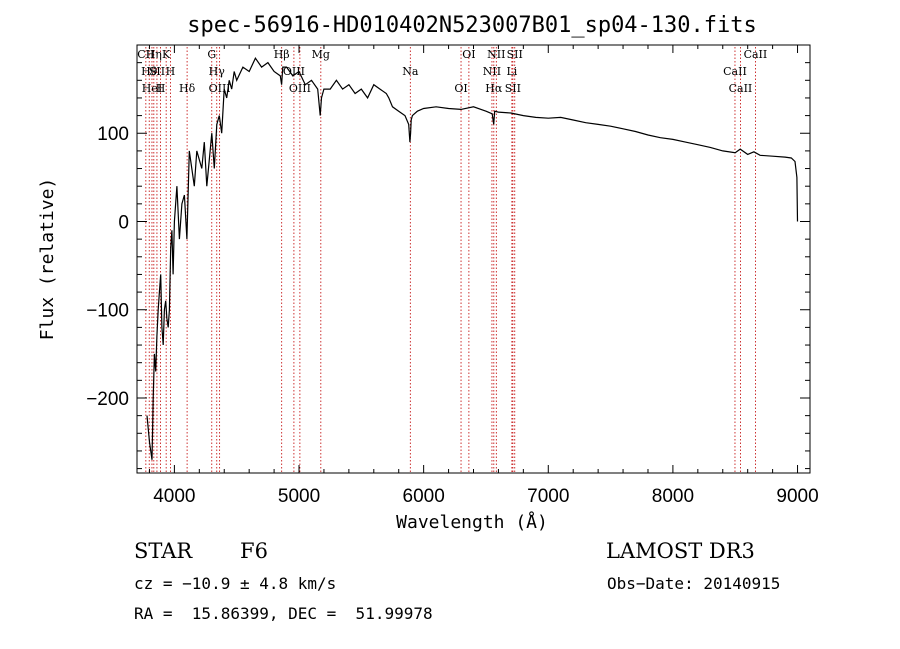 The width and height of the screenshot is (900, 649). I want to click on line-label-14: OIII, so click(300, 88).